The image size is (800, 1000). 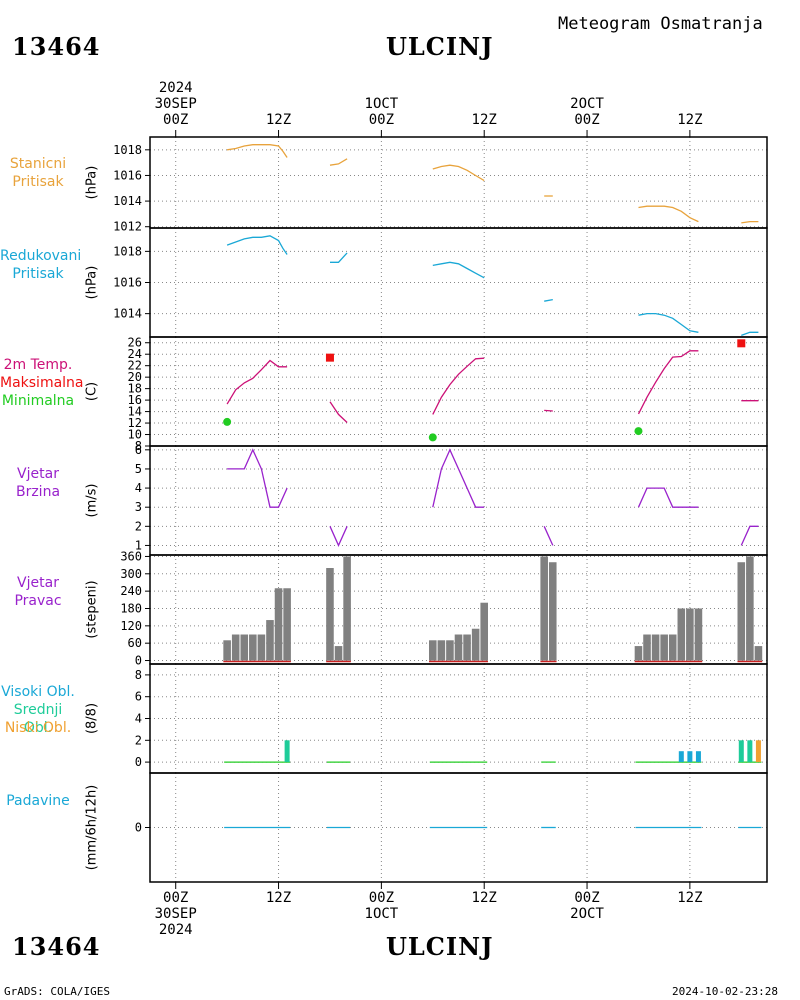 What do you see at coordinates (38, 401) in the screenshot?
I see `panel-label-temperature: Minimalna` at bounding box center [38, 401].